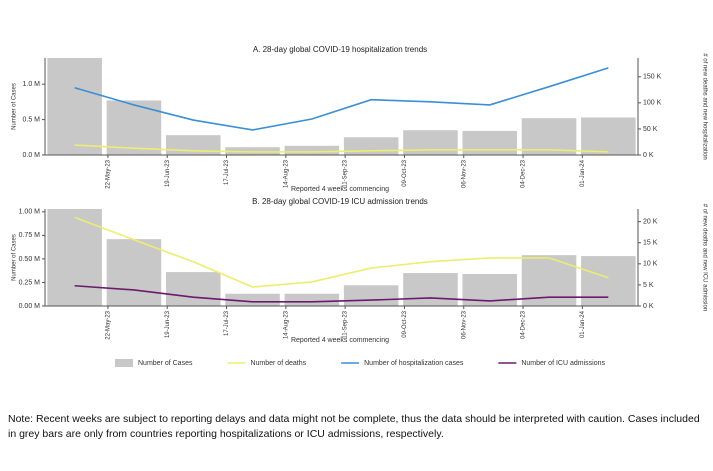  I want to click on y2-tick-label: 5 K, so click(648, 285).